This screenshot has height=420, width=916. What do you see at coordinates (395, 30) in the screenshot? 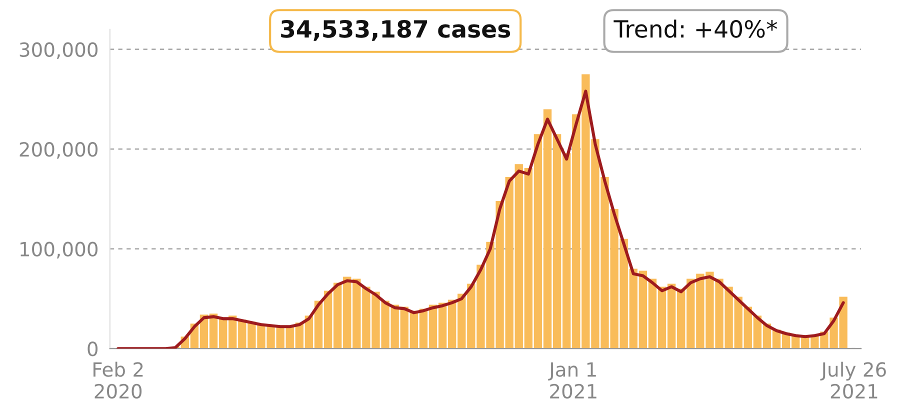
I see `annotation: 34,533,187 cases` at bounding box center [395, 30].